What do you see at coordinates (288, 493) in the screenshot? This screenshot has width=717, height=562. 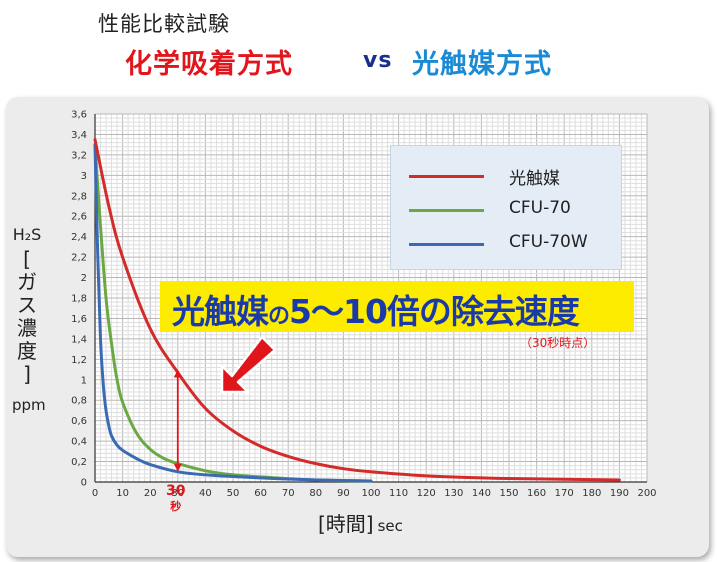 I see `x-tick-label: 70` at bounding box center [288, 493].